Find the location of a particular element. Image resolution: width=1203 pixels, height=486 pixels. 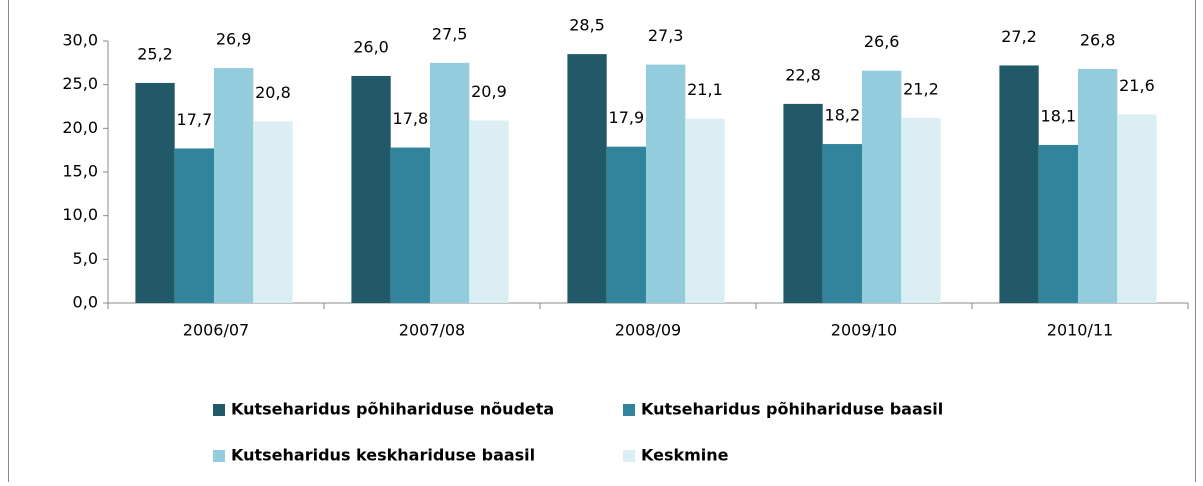

y-tick-label: 30,0 is located at coordinates (80, 40).